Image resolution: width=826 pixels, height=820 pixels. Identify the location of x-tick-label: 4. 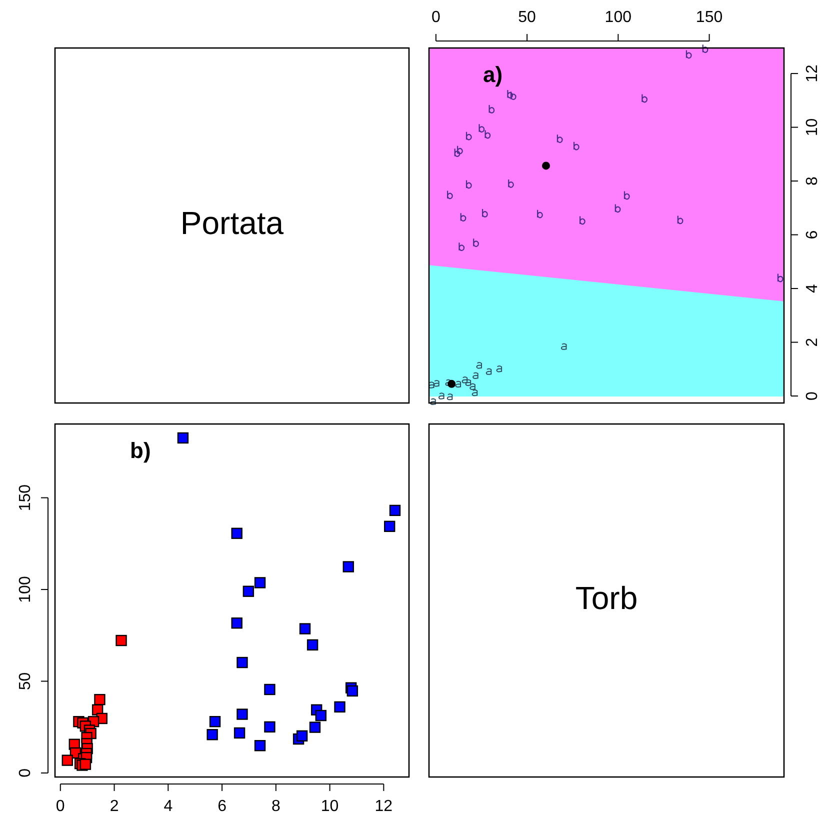
(168, 807).